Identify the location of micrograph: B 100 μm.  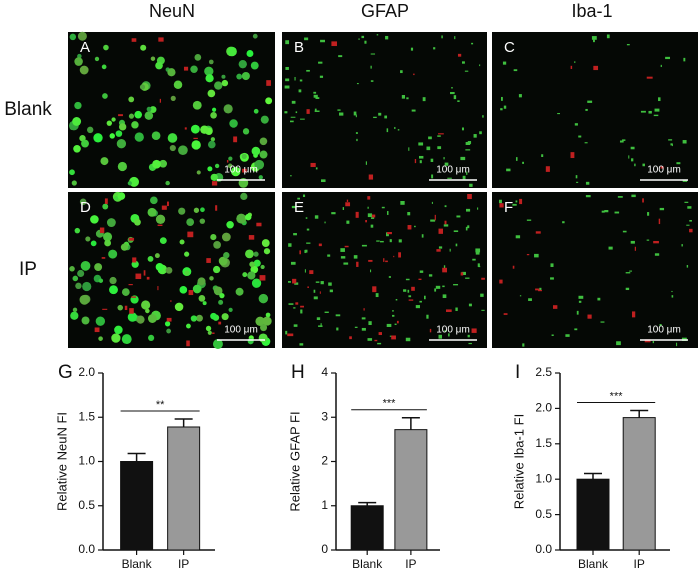
(384, 110).